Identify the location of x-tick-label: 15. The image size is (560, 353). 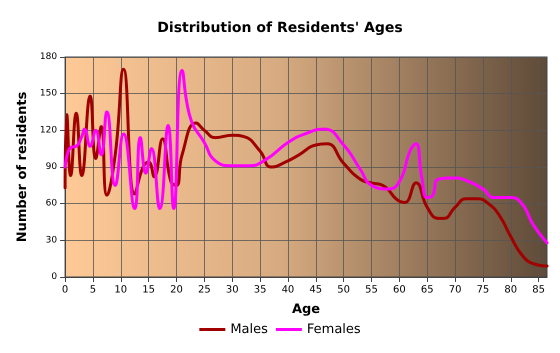
(149, 290).